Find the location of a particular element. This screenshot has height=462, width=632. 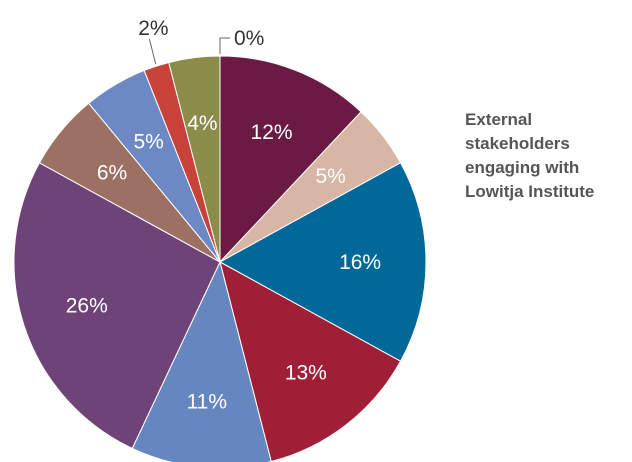

slice-label-9: 4% is located at coordinates (202, 123).